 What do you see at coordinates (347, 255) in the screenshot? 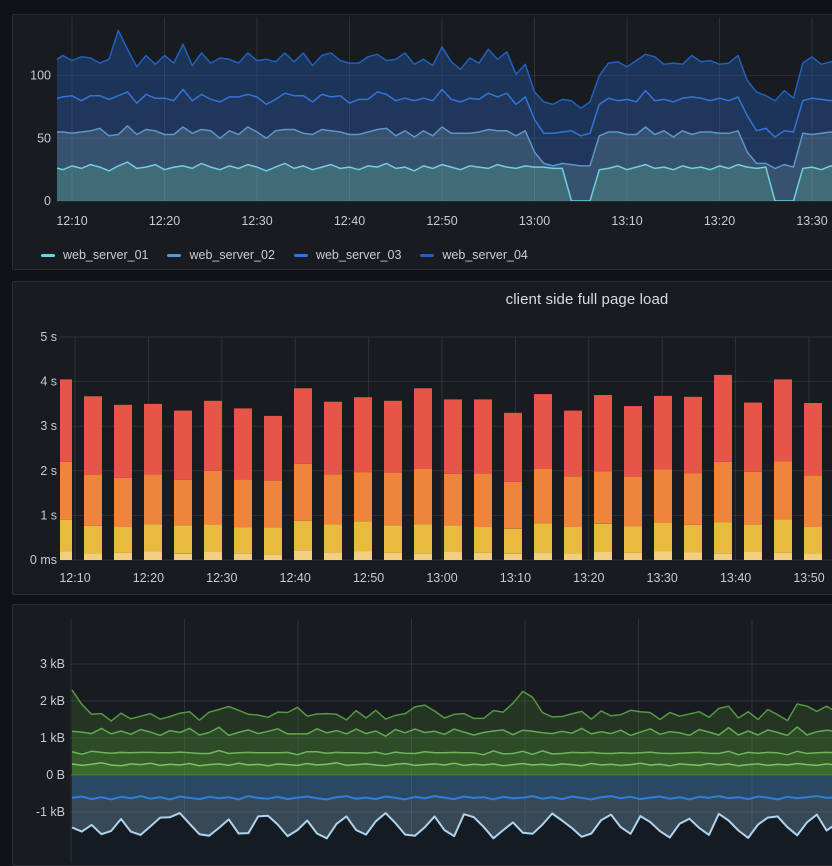
I see `legend-item-web_server_03: web_server_03` at bounding box center [347, 255].